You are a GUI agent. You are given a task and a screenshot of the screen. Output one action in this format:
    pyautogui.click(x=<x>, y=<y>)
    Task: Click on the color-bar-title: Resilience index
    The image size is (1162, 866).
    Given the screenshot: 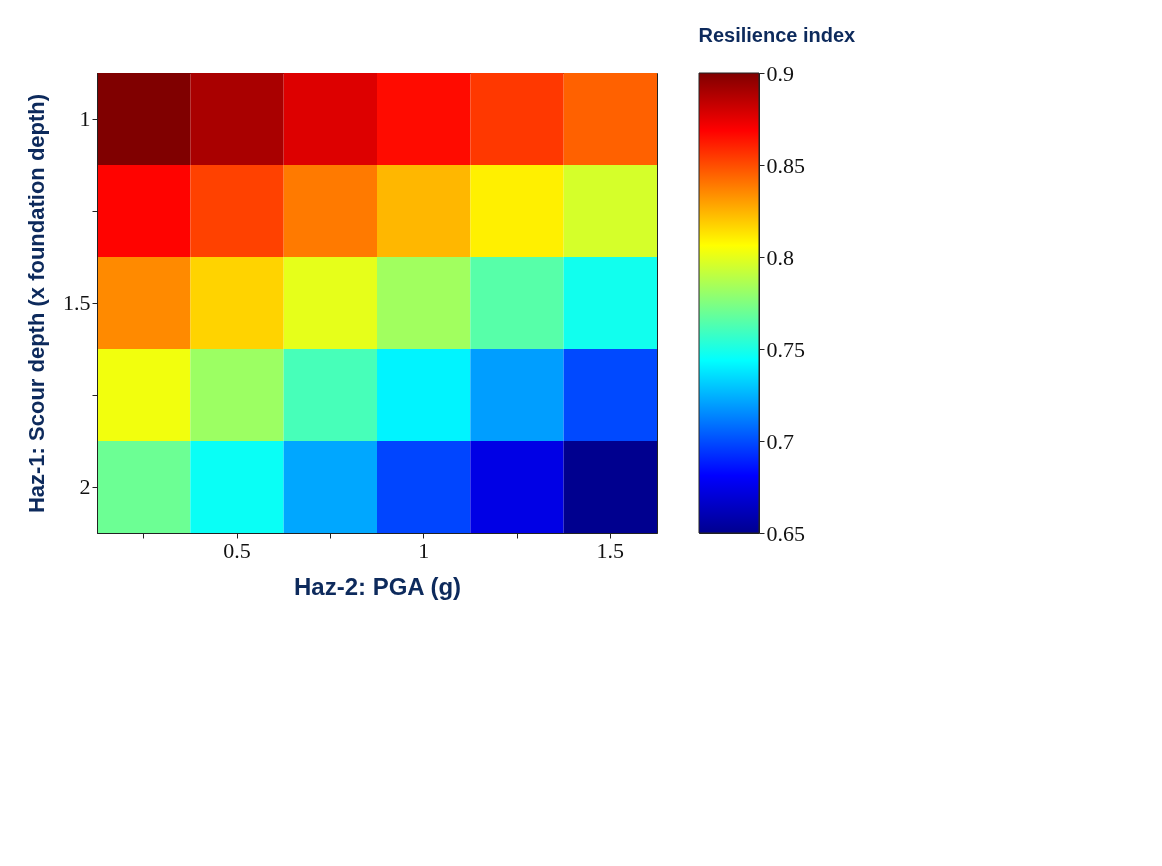 What is the action you would take?
    pyautogui.click(x=777, y=35)
    